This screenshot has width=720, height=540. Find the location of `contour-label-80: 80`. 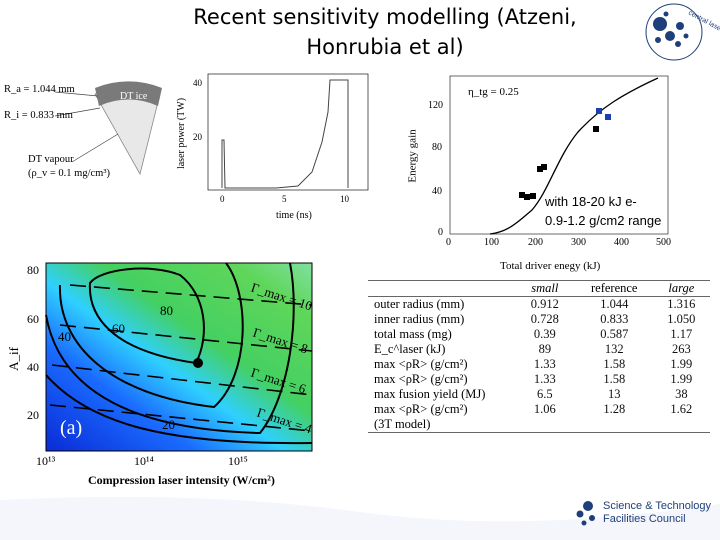

contour-label-80: 80 is located at coordinates (166, 310).